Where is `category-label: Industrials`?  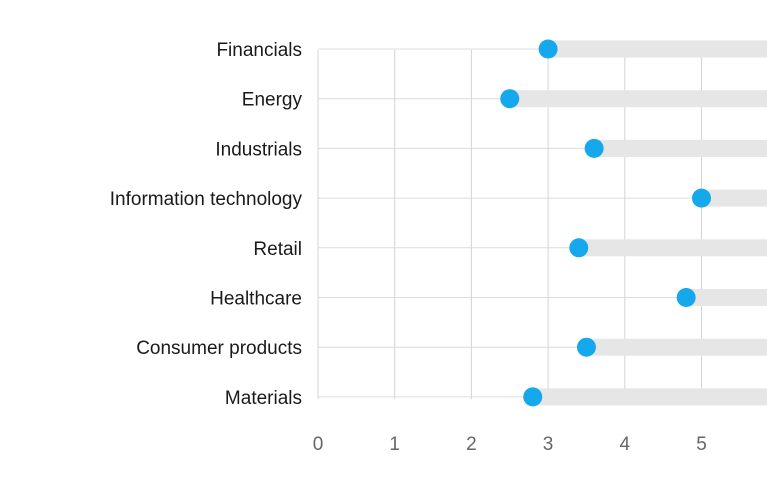
category-label: Industrials is located at coordinates (258, 149).